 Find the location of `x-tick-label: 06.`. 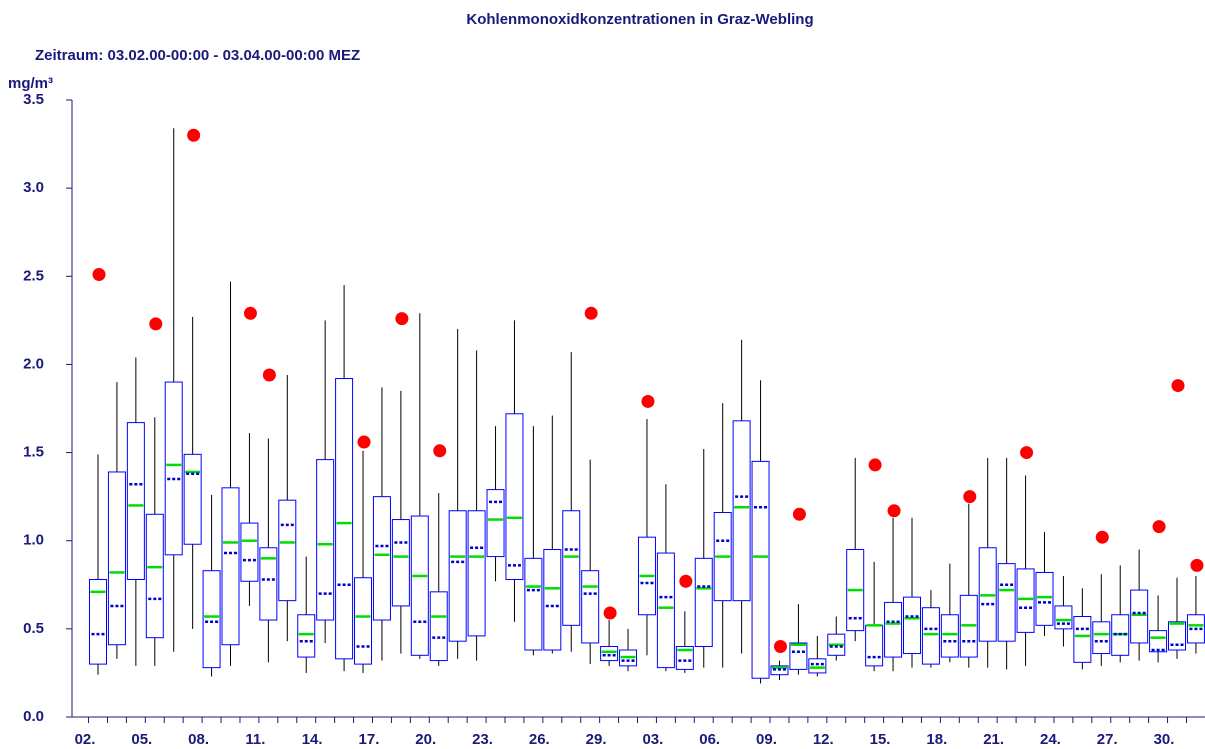

x-tick-label: 06. is located at coordinates (709, 739).